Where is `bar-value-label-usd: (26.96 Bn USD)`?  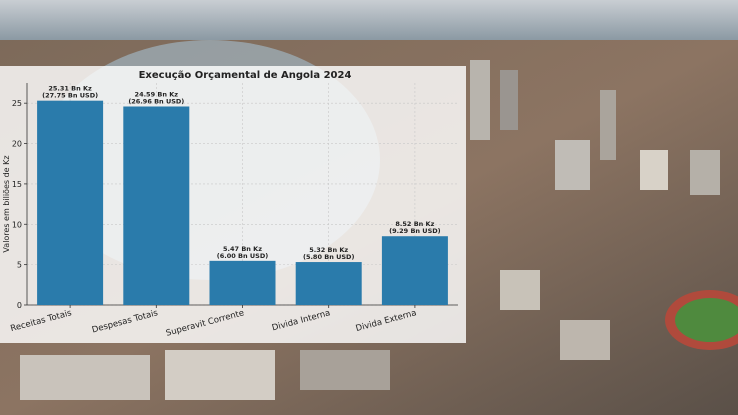 bar-value-label-usd: (26.96 Bn USD) is located at coordinates (156, 101).